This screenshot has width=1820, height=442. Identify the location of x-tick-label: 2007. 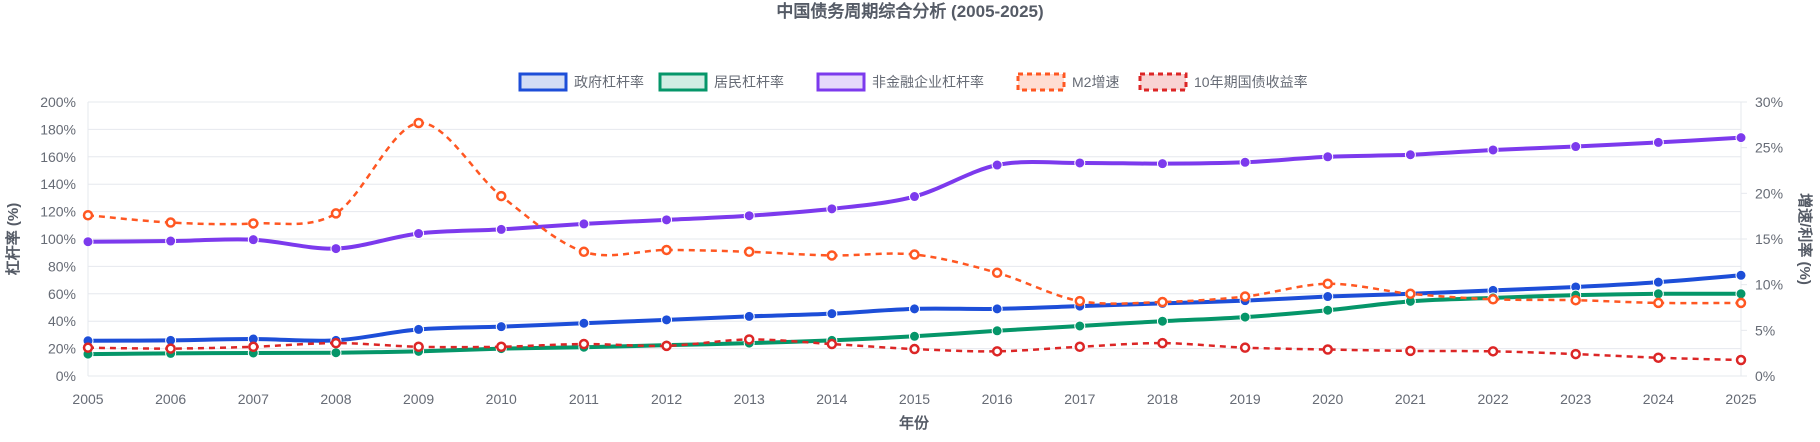
(253, 399).